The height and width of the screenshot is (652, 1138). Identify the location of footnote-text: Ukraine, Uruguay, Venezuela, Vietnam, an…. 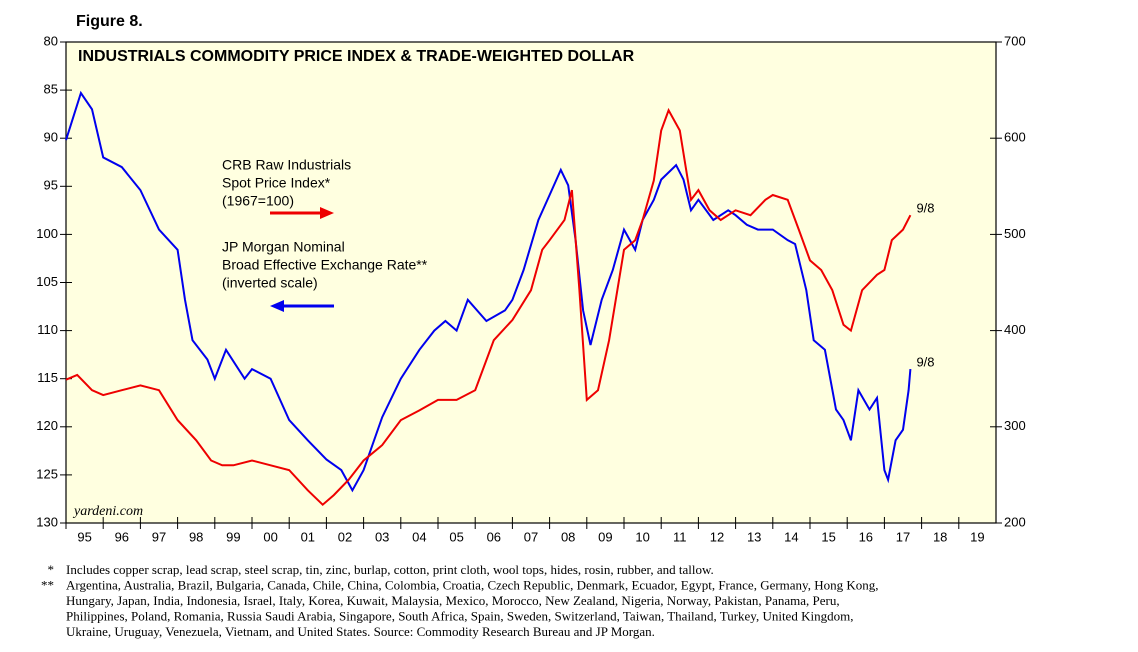
(360, 631).